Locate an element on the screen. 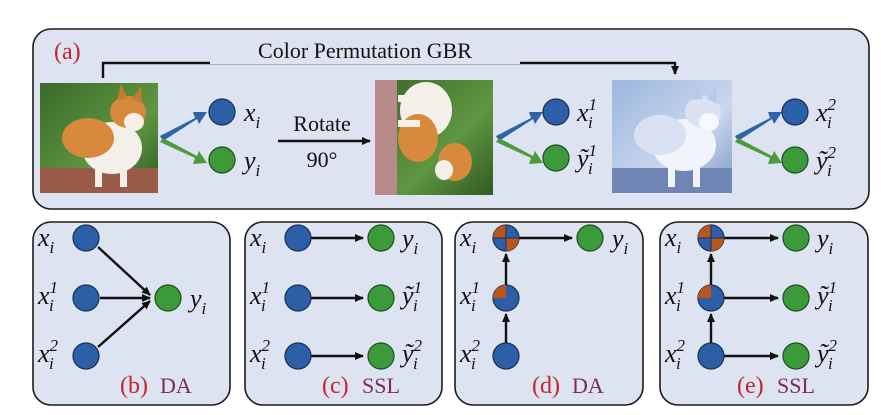  label-x-rotated: x1 i is located at coordinates (586, 113).